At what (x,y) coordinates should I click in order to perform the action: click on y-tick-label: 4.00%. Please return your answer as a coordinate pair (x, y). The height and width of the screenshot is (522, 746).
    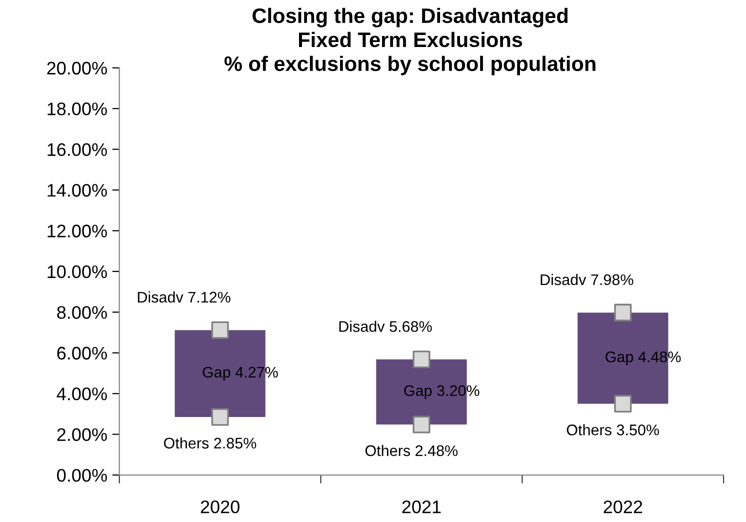
    Looking at the image, I should click on (81, 394).